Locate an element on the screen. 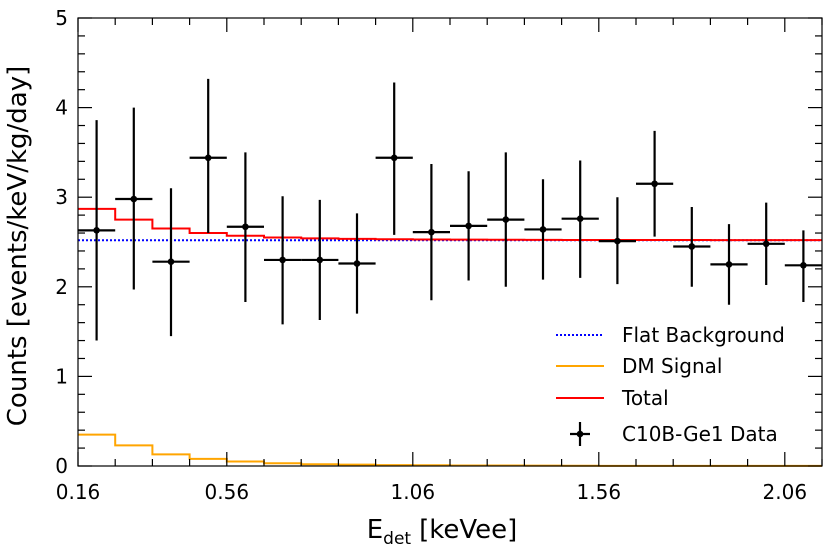 This screenshot has height=554, width=830. legend-data-point is located at coordinates (580, 434).